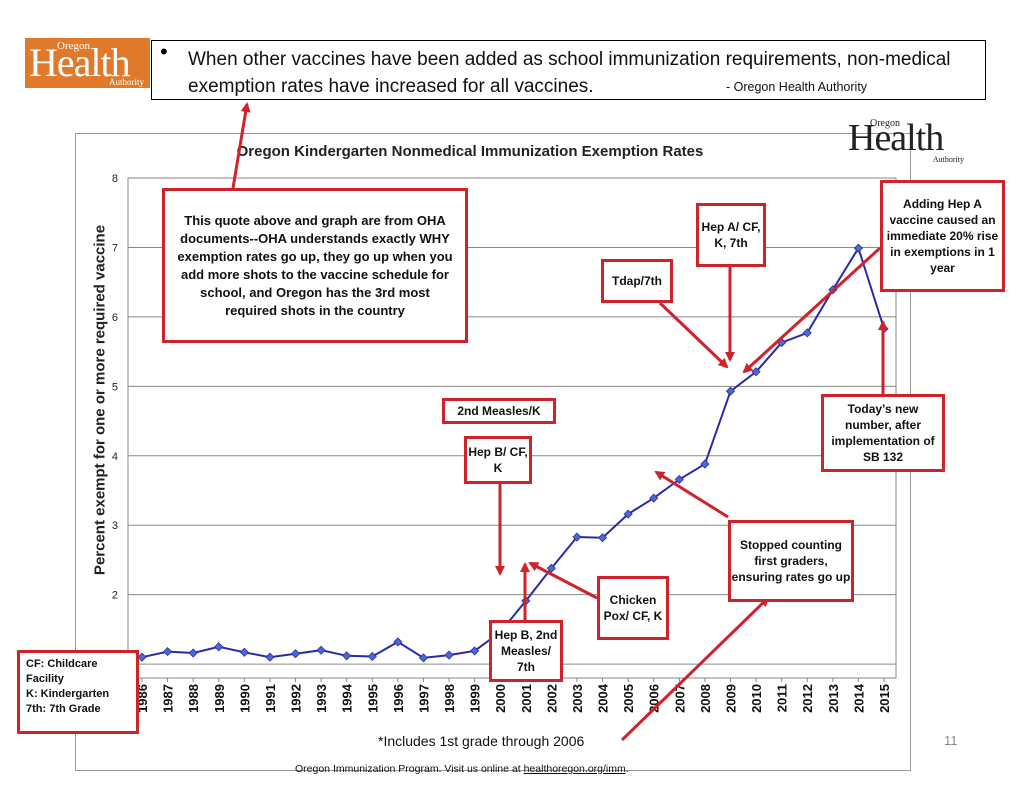 The height and width of the screenshot is (795, 1024). What do you see at coordinates (896, 138) in the screenshot?
I see `logo-black-big-text: Health` at bounding box center [896, 138].